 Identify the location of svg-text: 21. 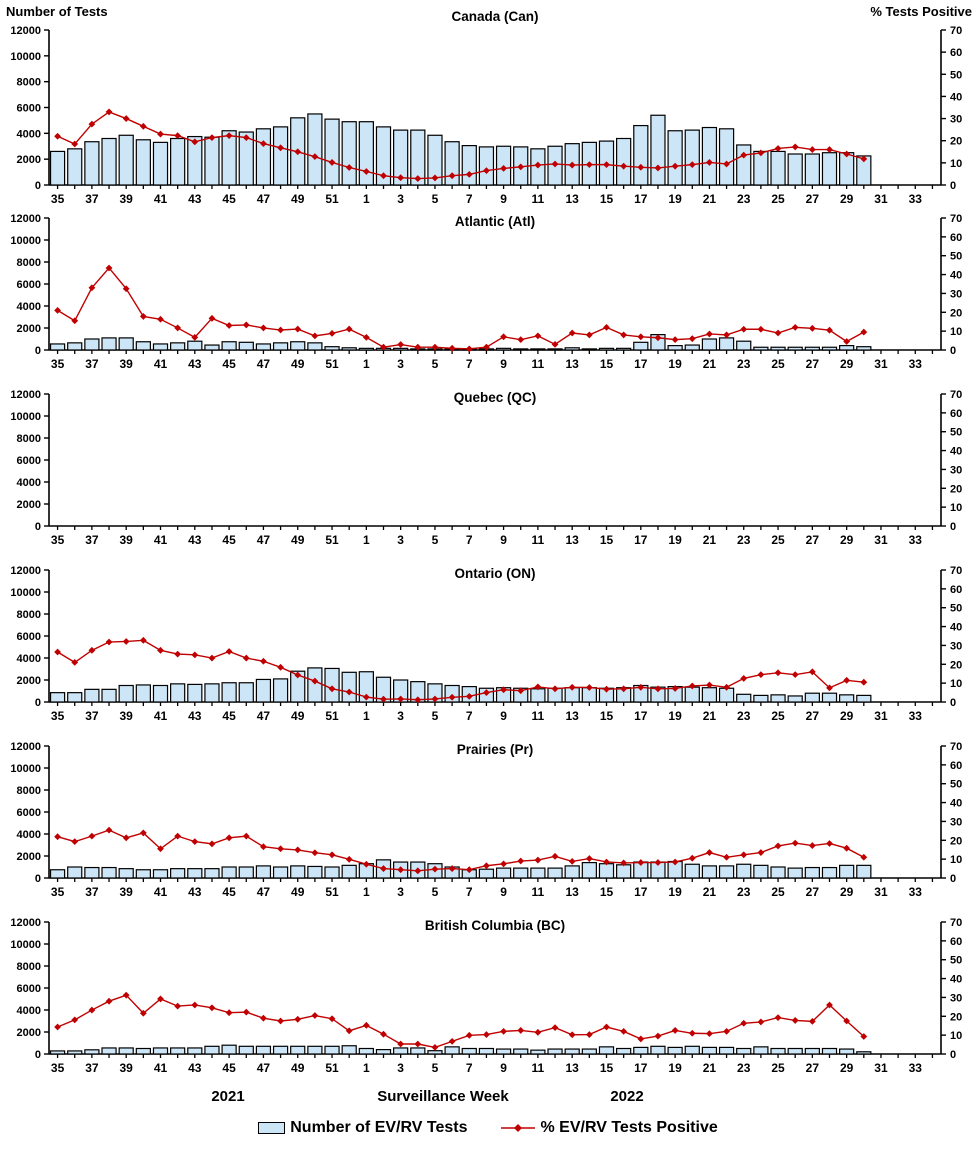
(710, 716).